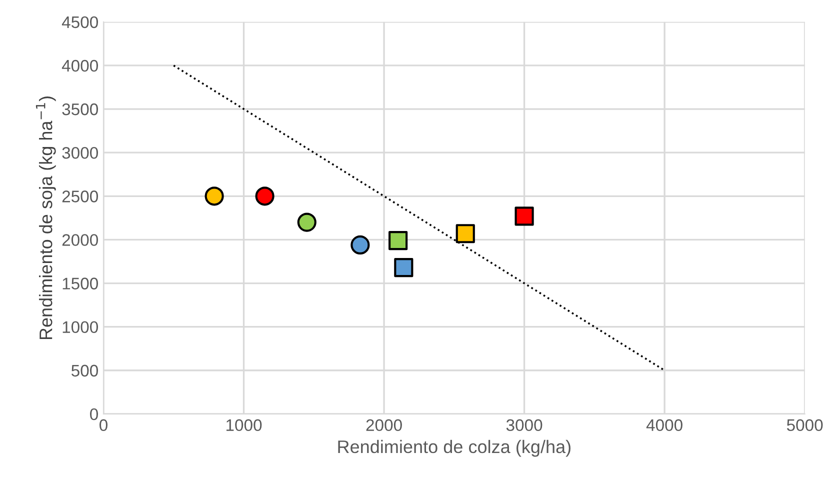 This screenshot has height=487, width=828. What do you see at coordinates (524, 425) in the screenshot?
I see `x-tick-label: 3000` at bounding box center [524, 425].